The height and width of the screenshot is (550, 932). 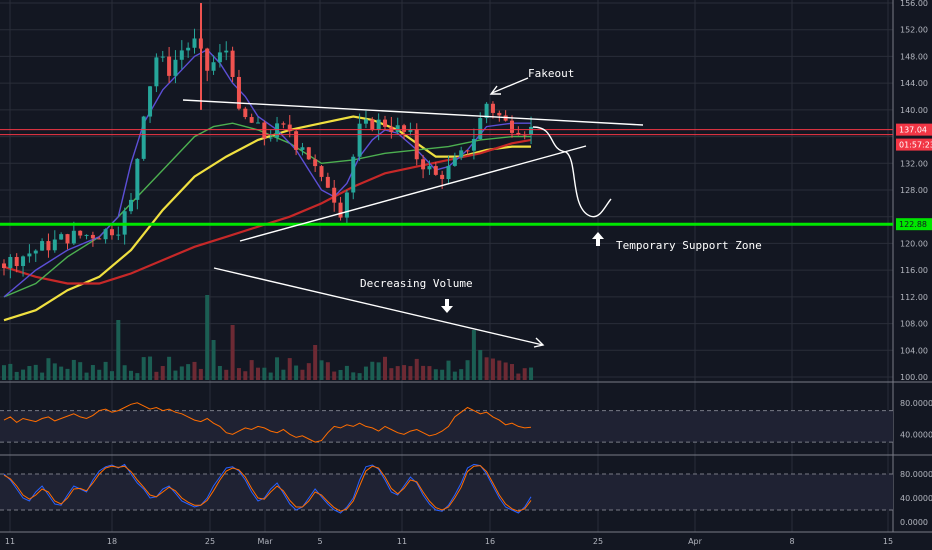 I want to click on annotation-fakeout: Fakeout, so click(x=551, y=73).